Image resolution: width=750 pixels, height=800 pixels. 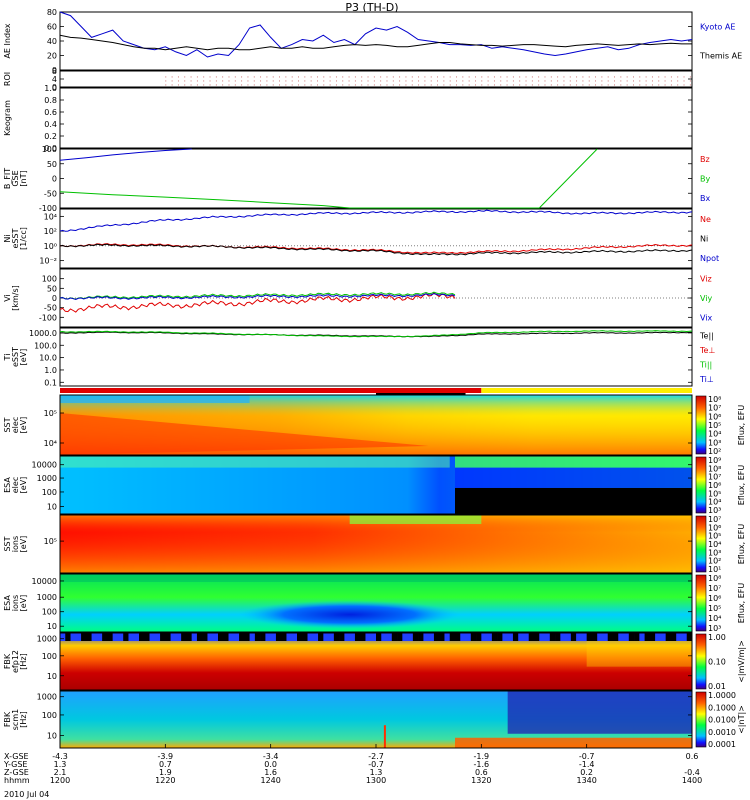 What do you see at coordinates (16, 756) in the screenshot?
I see `footer-row-label: X-GSE` at bounding box center [16, 756].